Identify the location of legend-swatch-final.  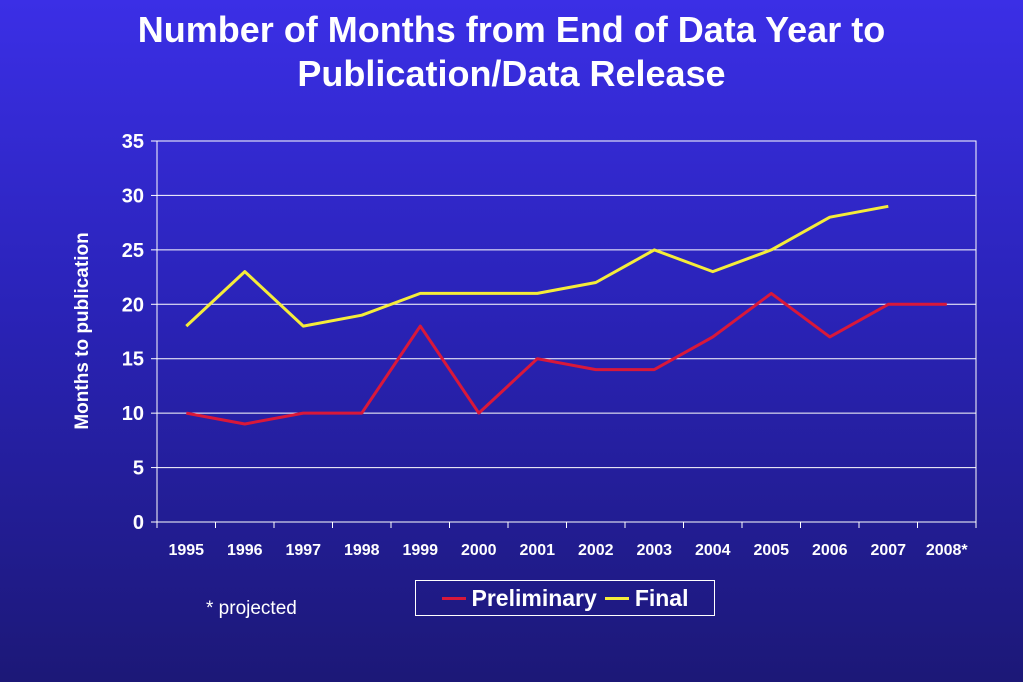
(616, 598).